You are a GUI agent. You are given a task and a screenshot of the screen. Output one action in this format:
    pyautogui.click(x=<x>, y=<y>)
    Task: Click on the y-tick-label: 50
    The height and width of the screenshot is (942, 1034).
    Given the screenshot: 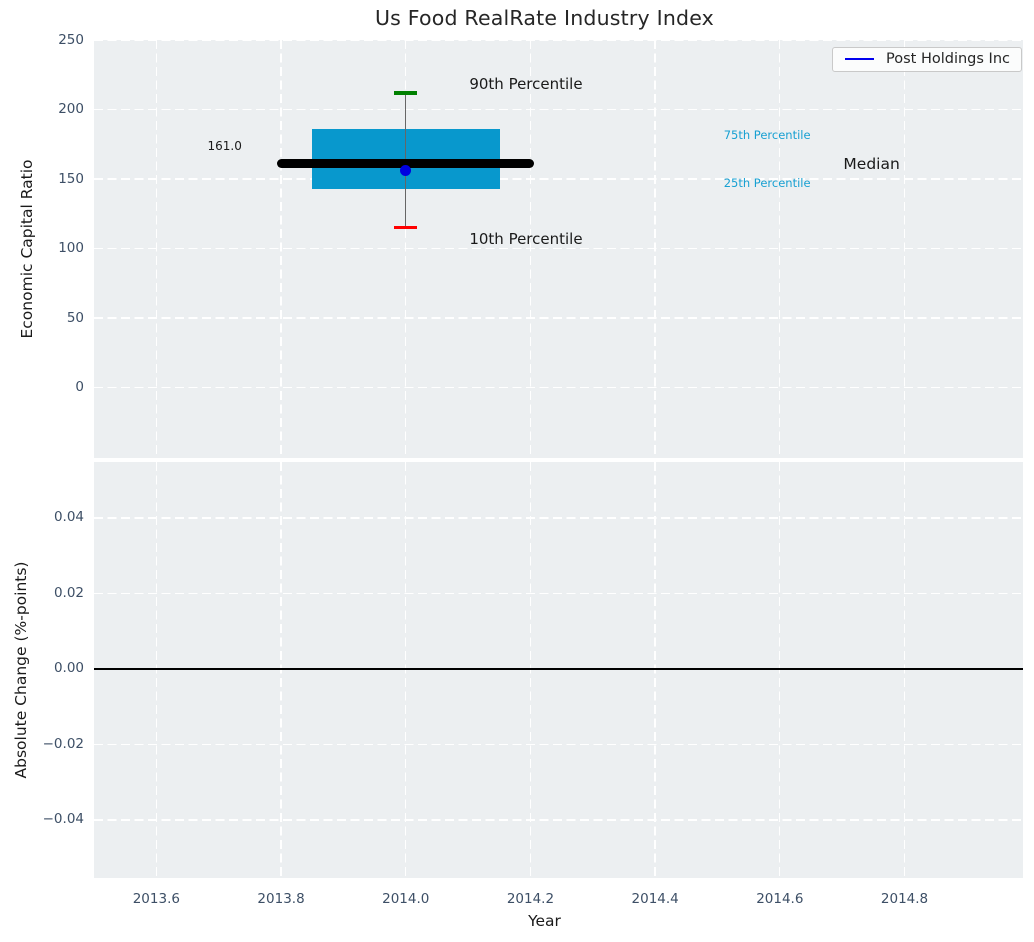 What is the action you would take?
    pyautogui.click(x=75, y=317)
    